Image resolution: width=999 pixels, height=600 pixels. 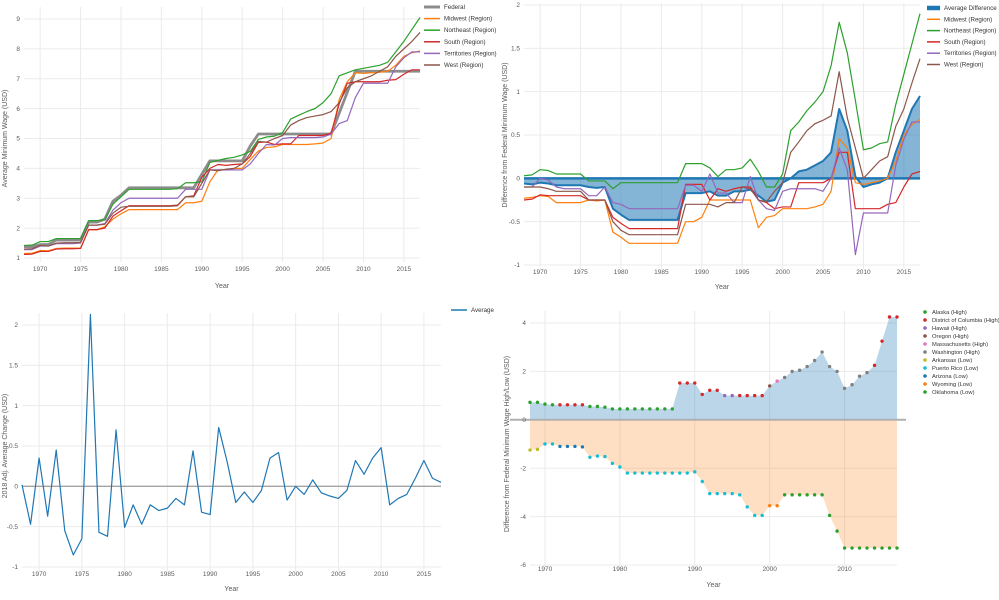 What do you see at coordinates (953, 393) in the screenshot?
I see `legend-label: Oklahoma (Low)` at bounding box center [953, 393].